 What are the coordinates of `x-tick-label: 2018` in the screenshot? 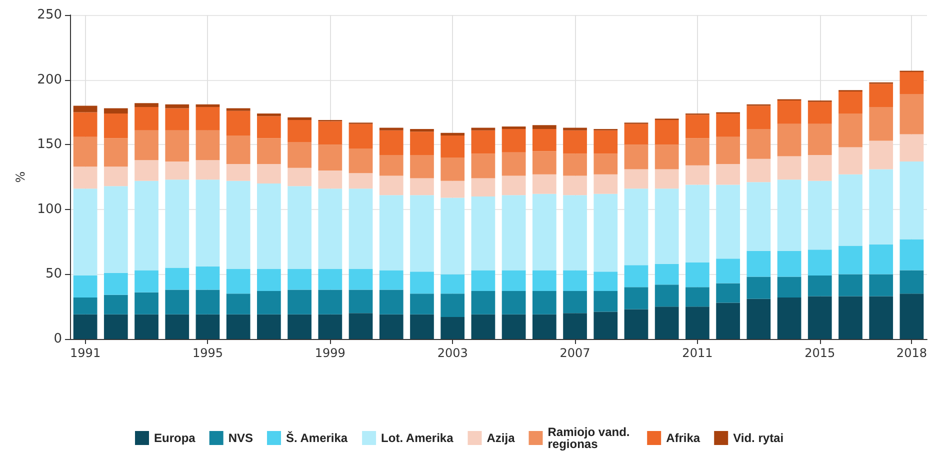 It's located at (911, 353).